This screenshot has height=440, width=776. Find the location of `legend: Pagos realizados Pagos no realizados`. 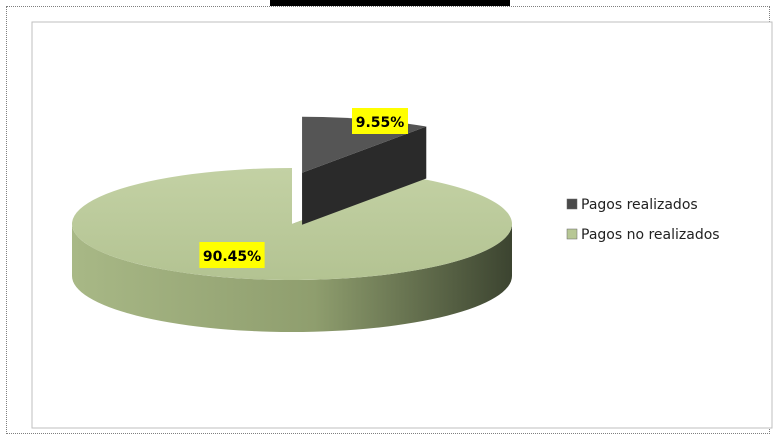

legend: Pagos realizados Pagos no realizados is located at coordinates (643, 220).